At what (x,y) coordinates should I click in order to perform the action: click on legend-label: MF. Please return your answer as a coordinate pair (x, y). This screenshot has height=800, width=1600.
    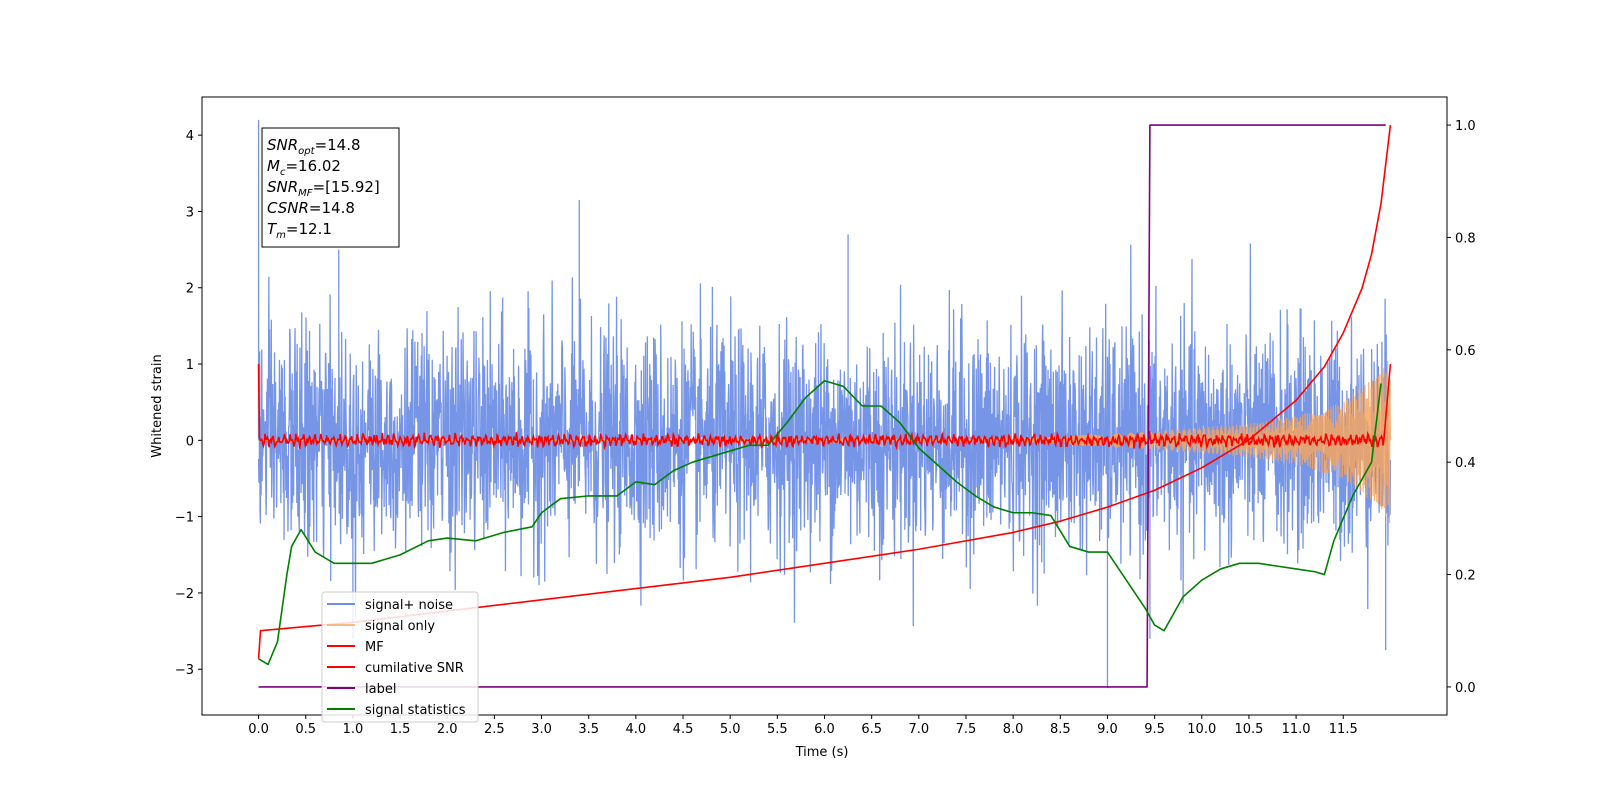
    Looking at the image, I should click on (374, 647).